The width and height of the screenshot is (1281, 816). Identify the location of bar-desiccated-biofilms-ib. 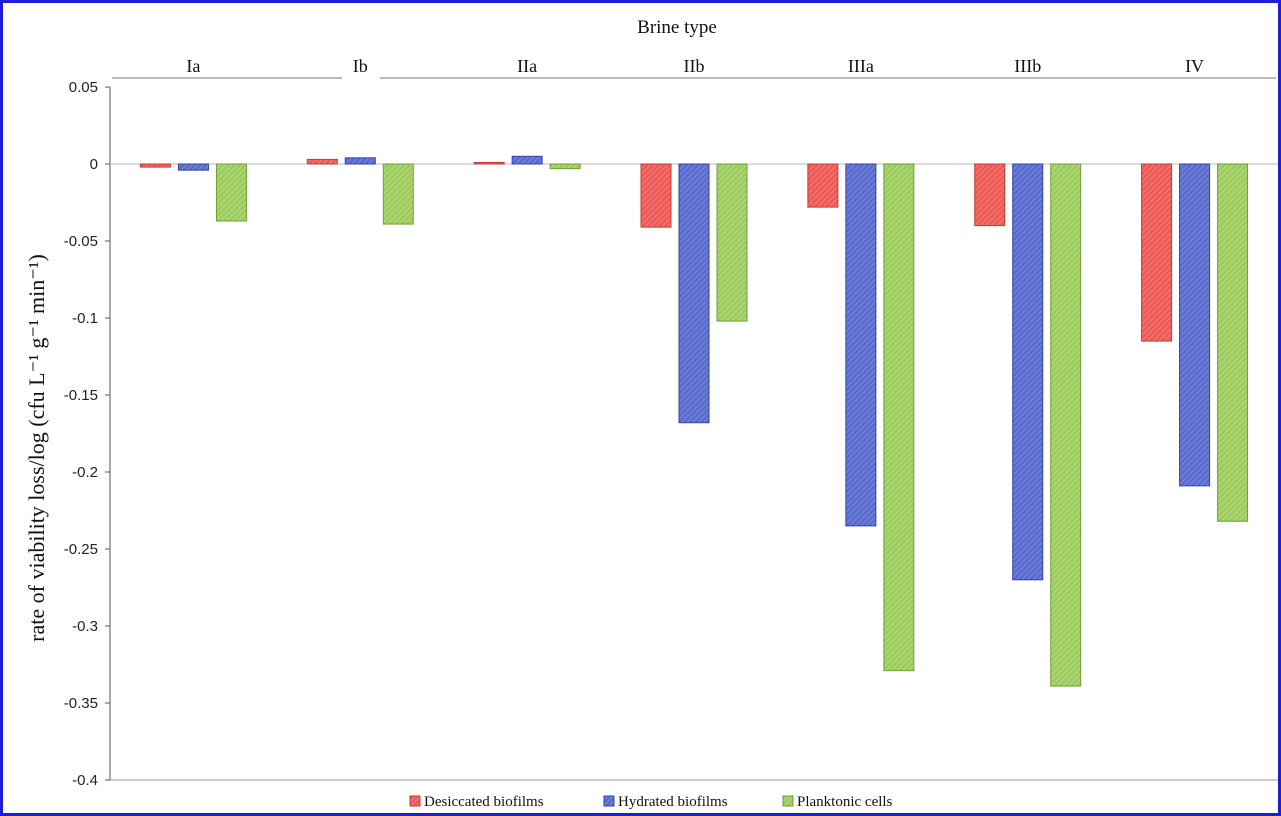
(322, 161).